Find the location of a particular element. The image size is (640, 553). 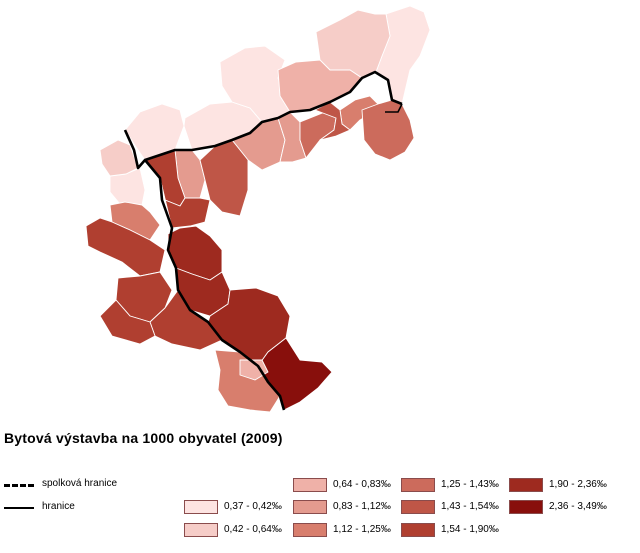

country-border is located at coordinates (394, 108).